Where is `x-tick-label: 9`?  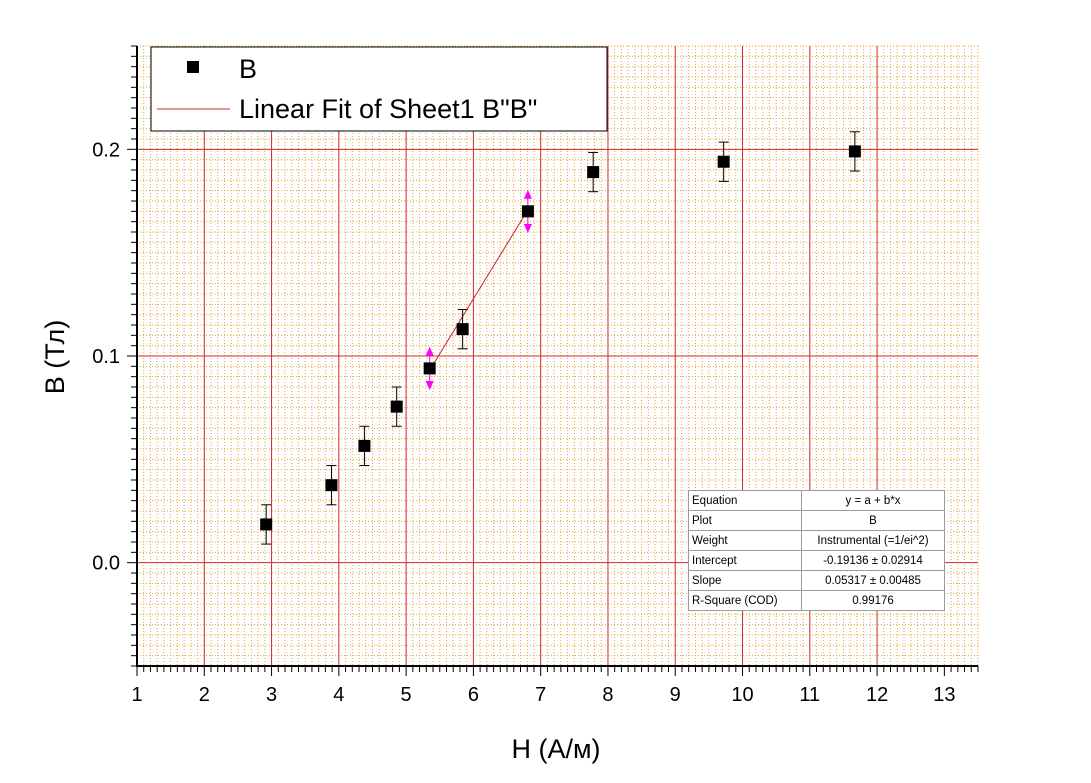 x-tick-label: 9 is located at coordinates (675, 695).